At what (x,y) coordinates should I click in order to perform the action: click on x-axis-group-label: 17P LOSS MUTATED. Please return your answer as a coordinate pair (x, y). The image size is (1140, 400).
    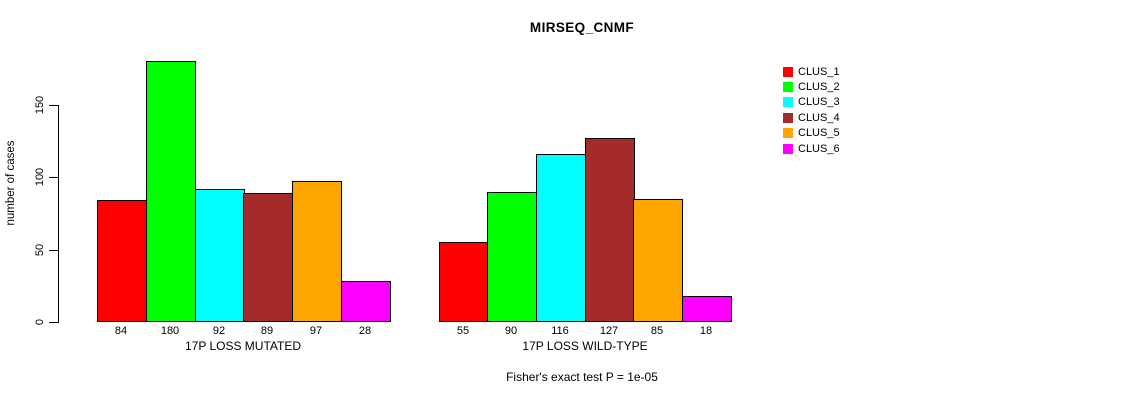
    Looking at the image, I should click on (243, 346).